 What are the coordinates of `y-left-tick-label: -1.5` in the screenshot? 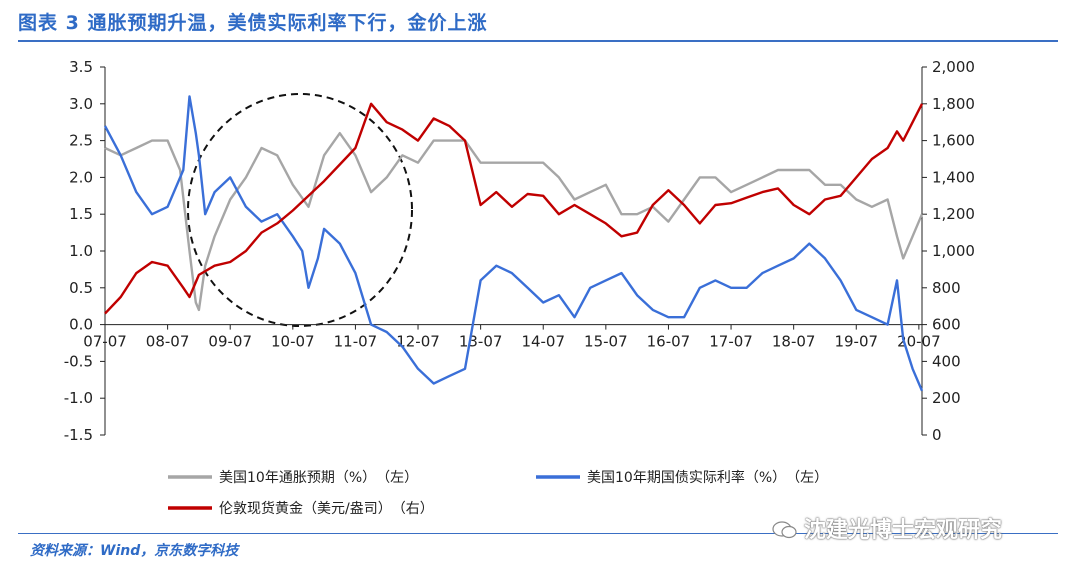 It's located at (78, 435).